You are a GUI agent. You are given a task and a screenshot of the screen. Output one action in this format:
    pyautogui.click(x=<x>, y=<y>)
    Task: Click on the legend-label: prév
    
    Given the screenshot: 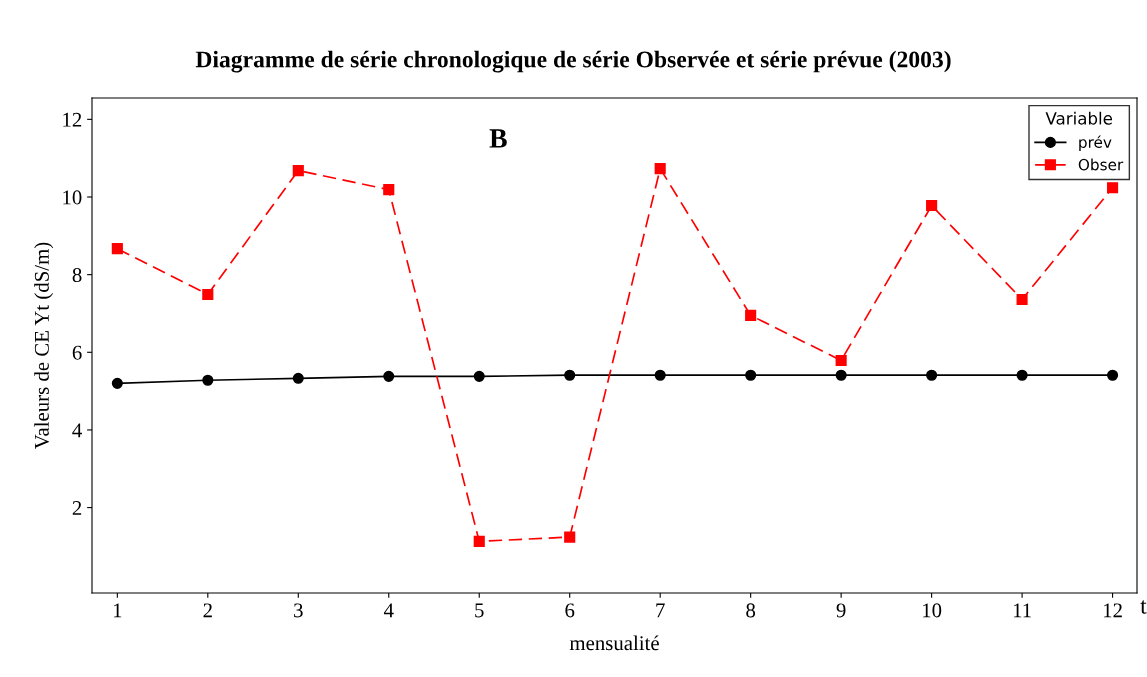 What is the action you would take?
    pyautogui.click(x=1095, y=143)
    